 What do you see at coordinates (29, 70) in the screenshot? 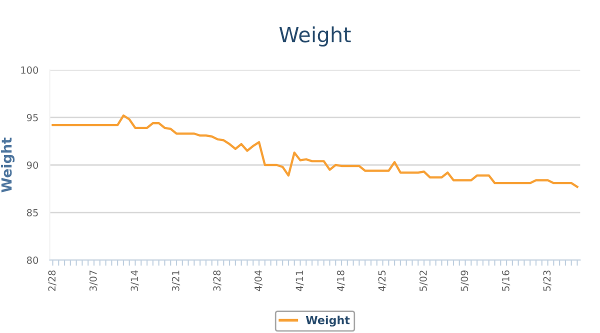
I see `y-tick-label: 100` at bounding box center [29, 70].